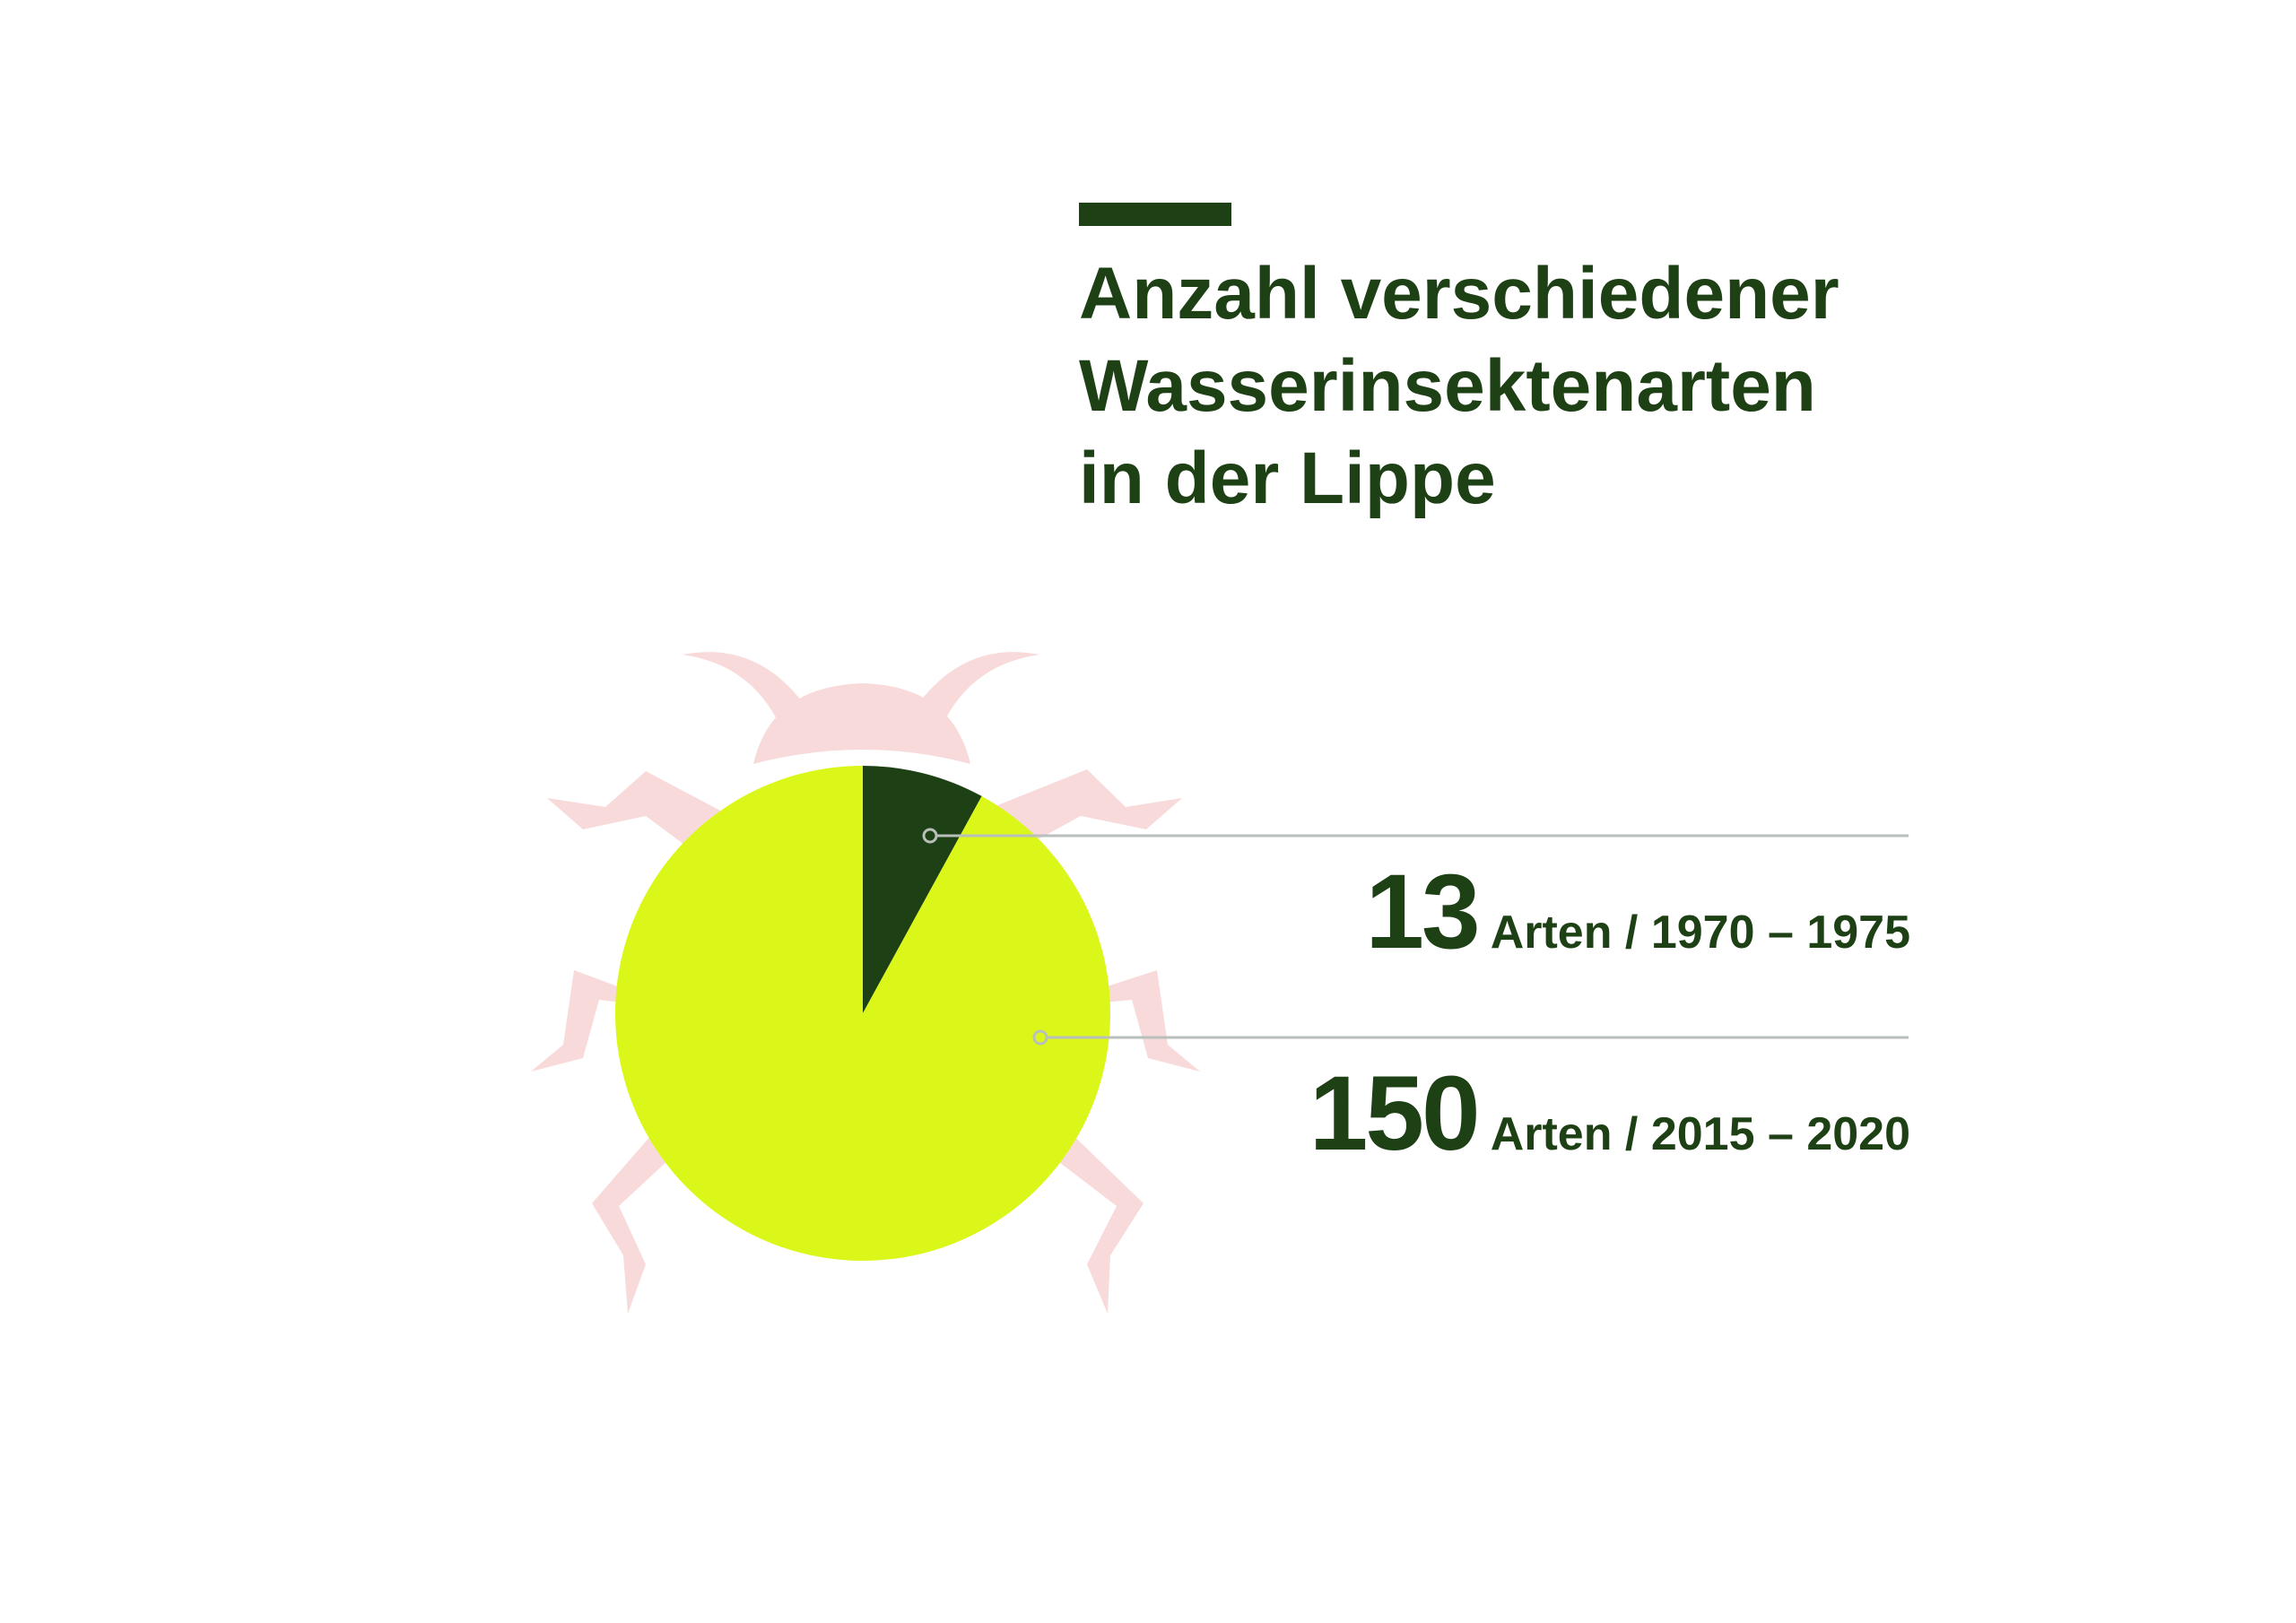 The image size is (2296, 1623). What do you see at coordinates (922, 889) in the screenshot?
I see `pie-slice-1970-1975` at bounding box center [922, 889].